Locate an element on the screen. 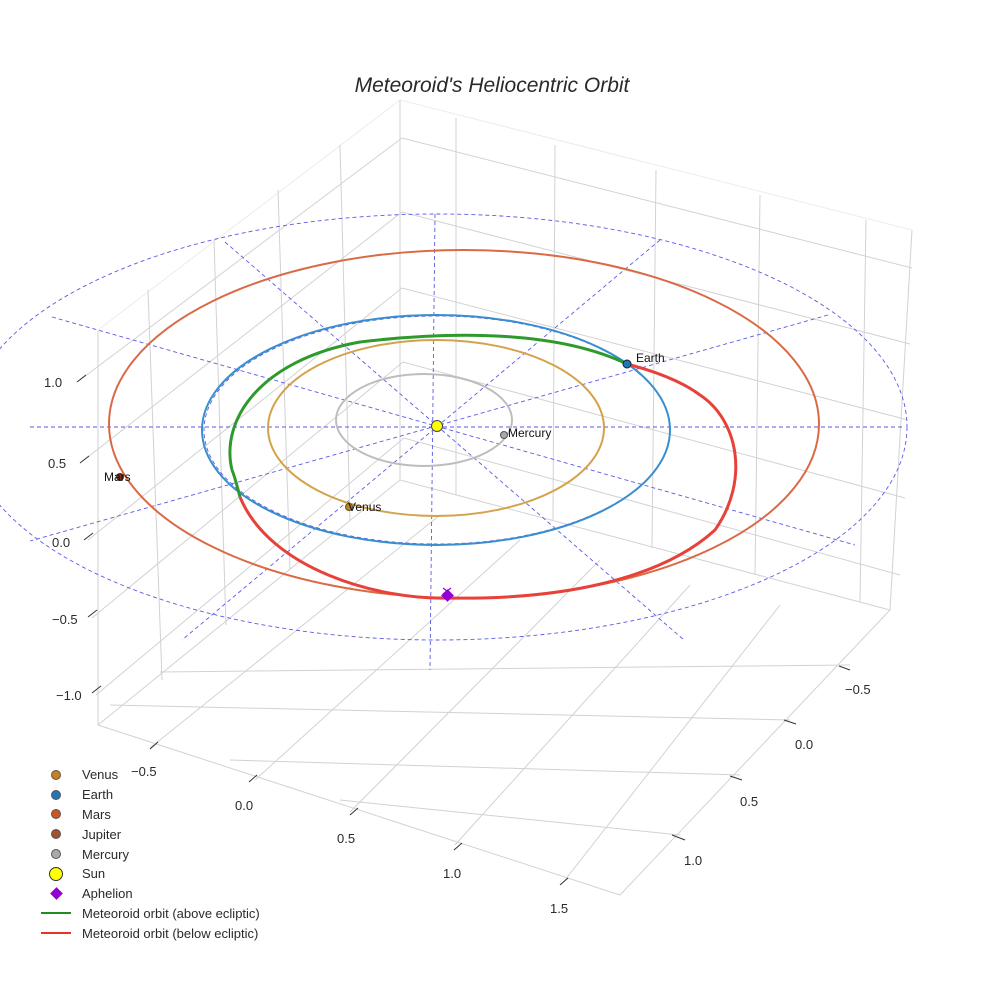  meteoroid-orbit is located at coordinates (483, 466).